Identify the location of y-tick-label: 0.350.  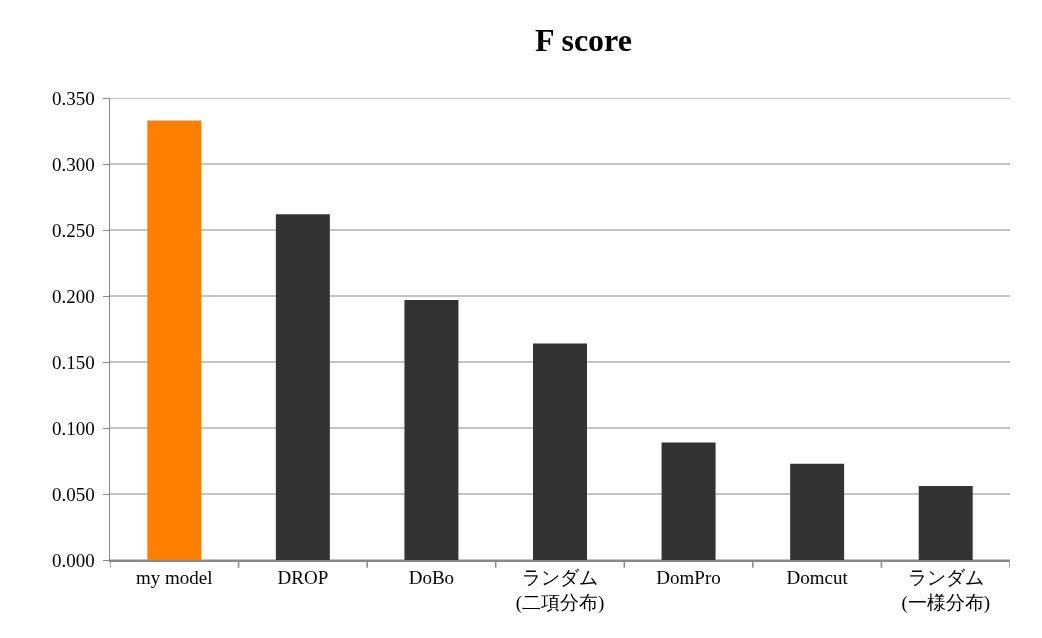
(73, 98).